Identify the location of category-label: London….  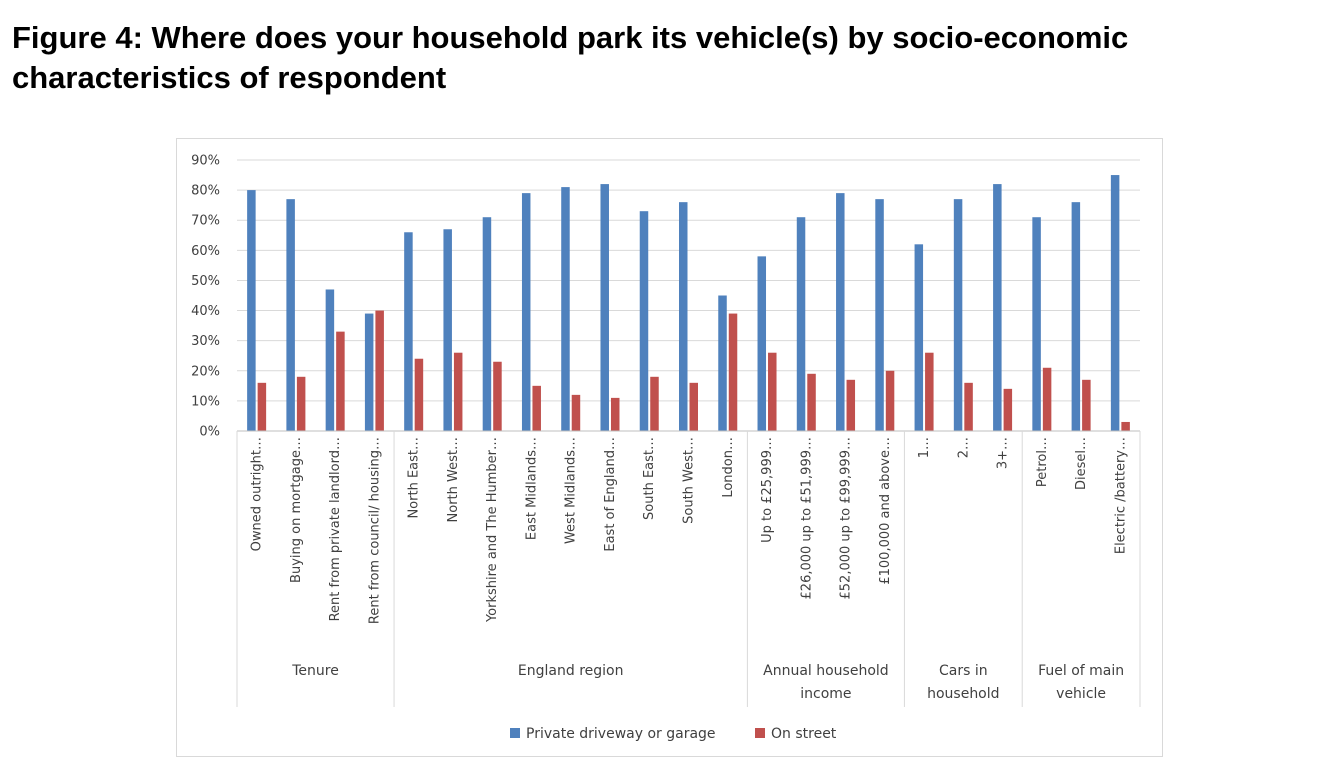
(728, 467).